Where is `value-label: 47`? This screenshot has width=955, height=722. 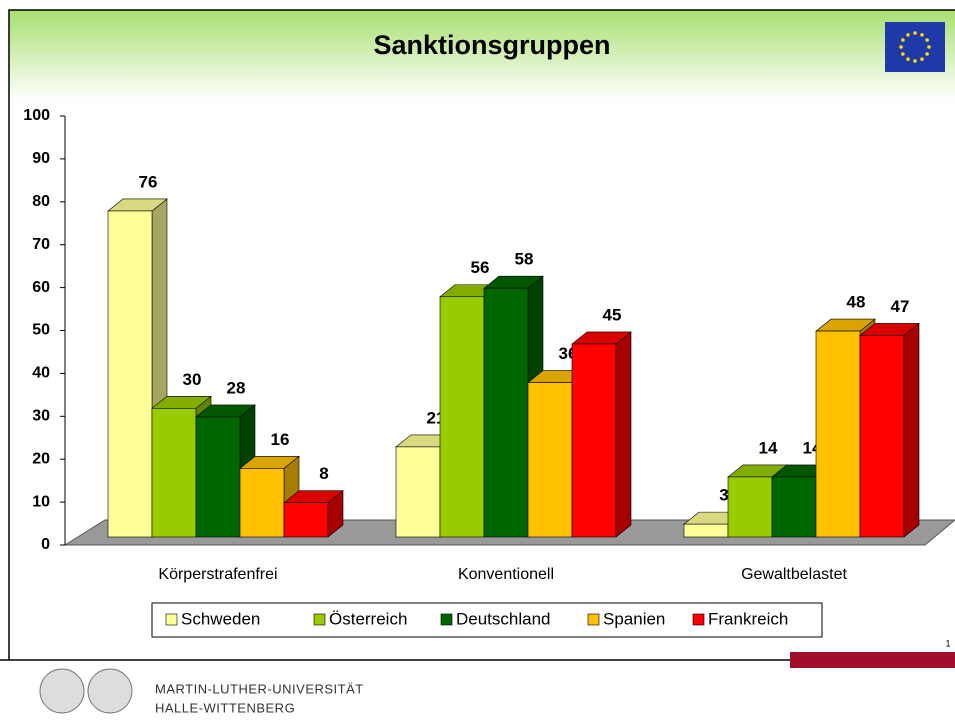
value-label: 47 is located at coordinates (900, 306).